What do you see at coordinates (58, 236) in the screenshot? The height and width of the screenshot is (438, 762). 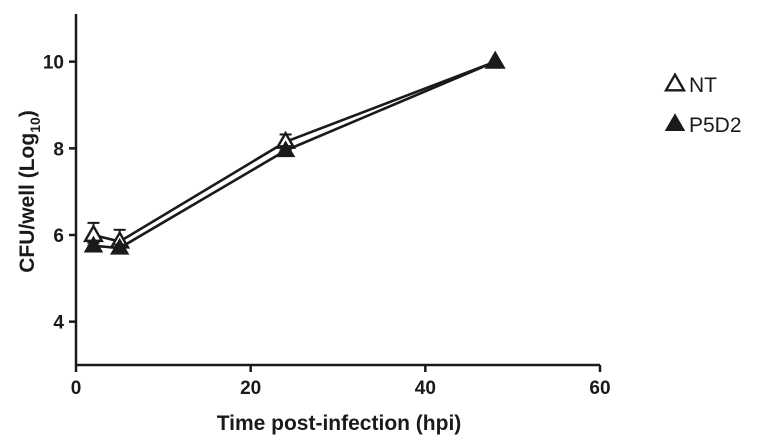 I see `y-tick-label: 6` at bounding box center [58, 236].